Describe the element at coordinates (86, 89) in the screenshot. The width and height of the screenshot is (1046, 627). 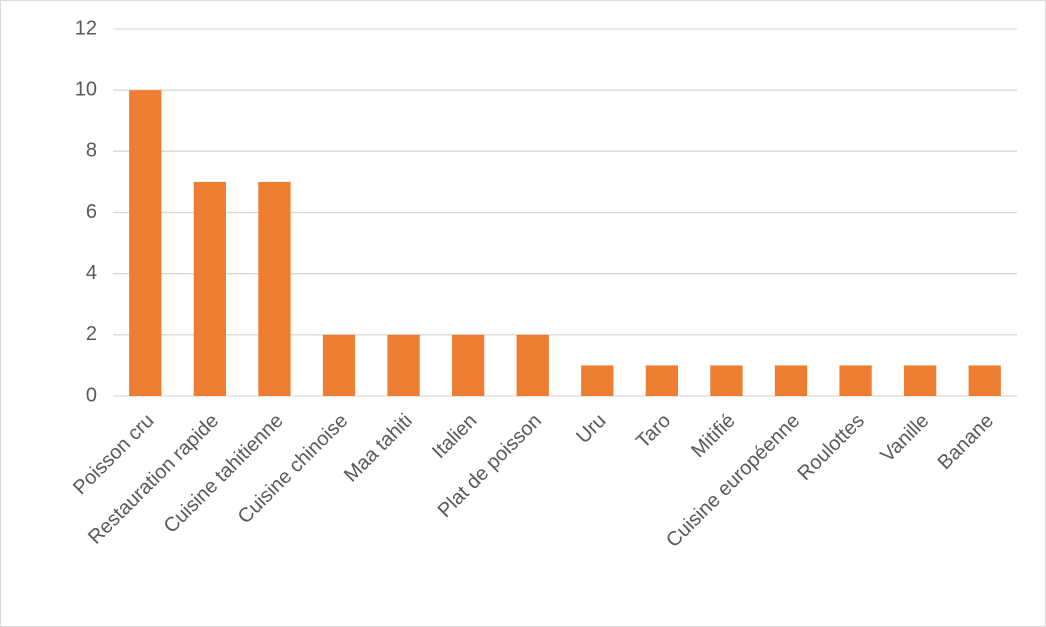
I see `y-tick-label: 10` at that location.